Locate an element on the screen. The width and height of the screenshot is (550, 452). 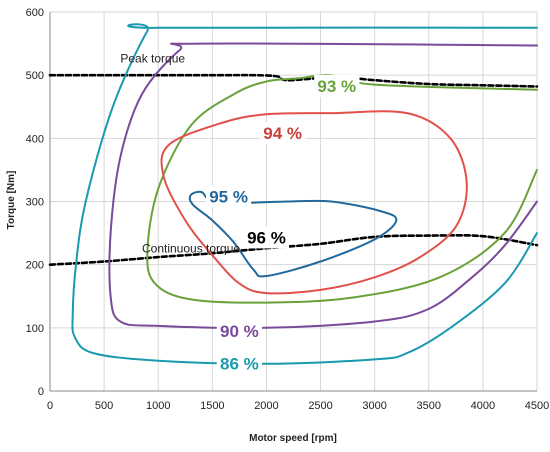
curve-label: Peak torque is located at coordinates (152, 58).